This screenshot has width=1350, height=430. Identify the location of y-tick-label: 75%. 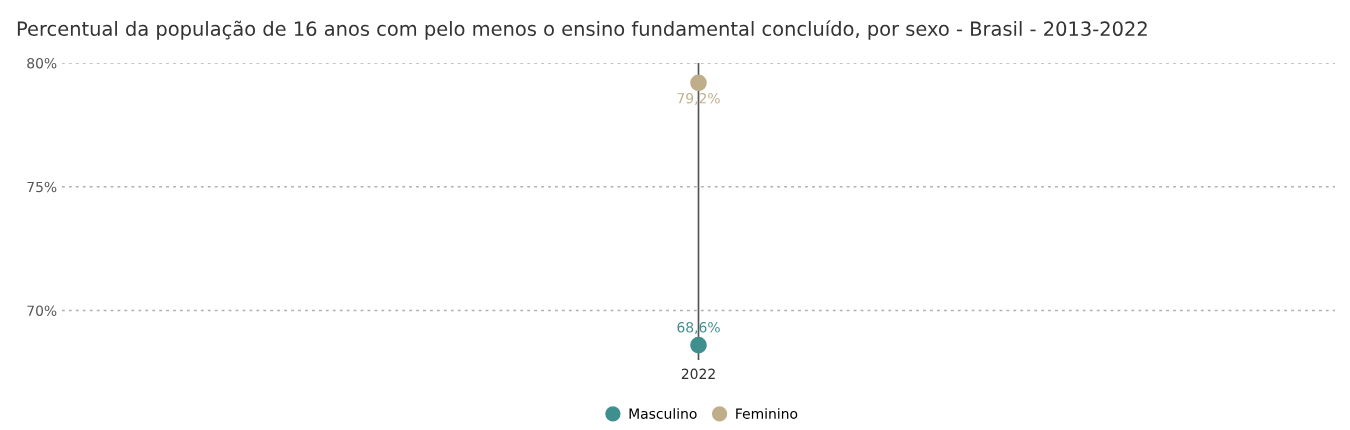
(42, 187).